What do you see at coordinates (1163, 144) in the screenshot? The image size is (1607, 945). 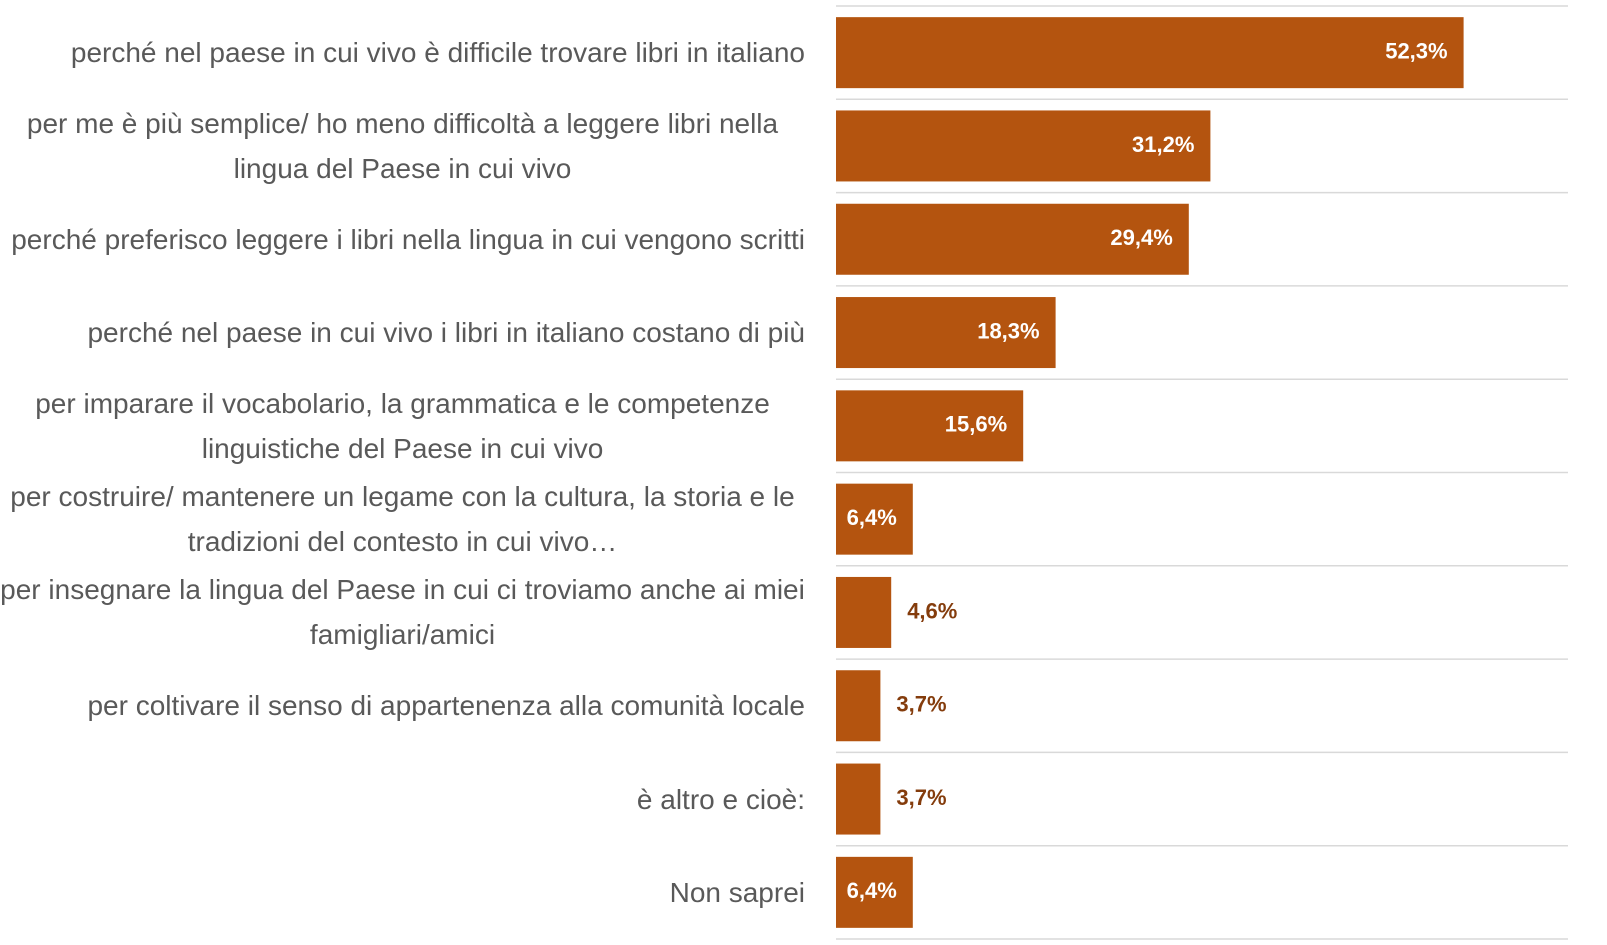 I see `value-label: 31,2%` at bounding box center [1163, 144].